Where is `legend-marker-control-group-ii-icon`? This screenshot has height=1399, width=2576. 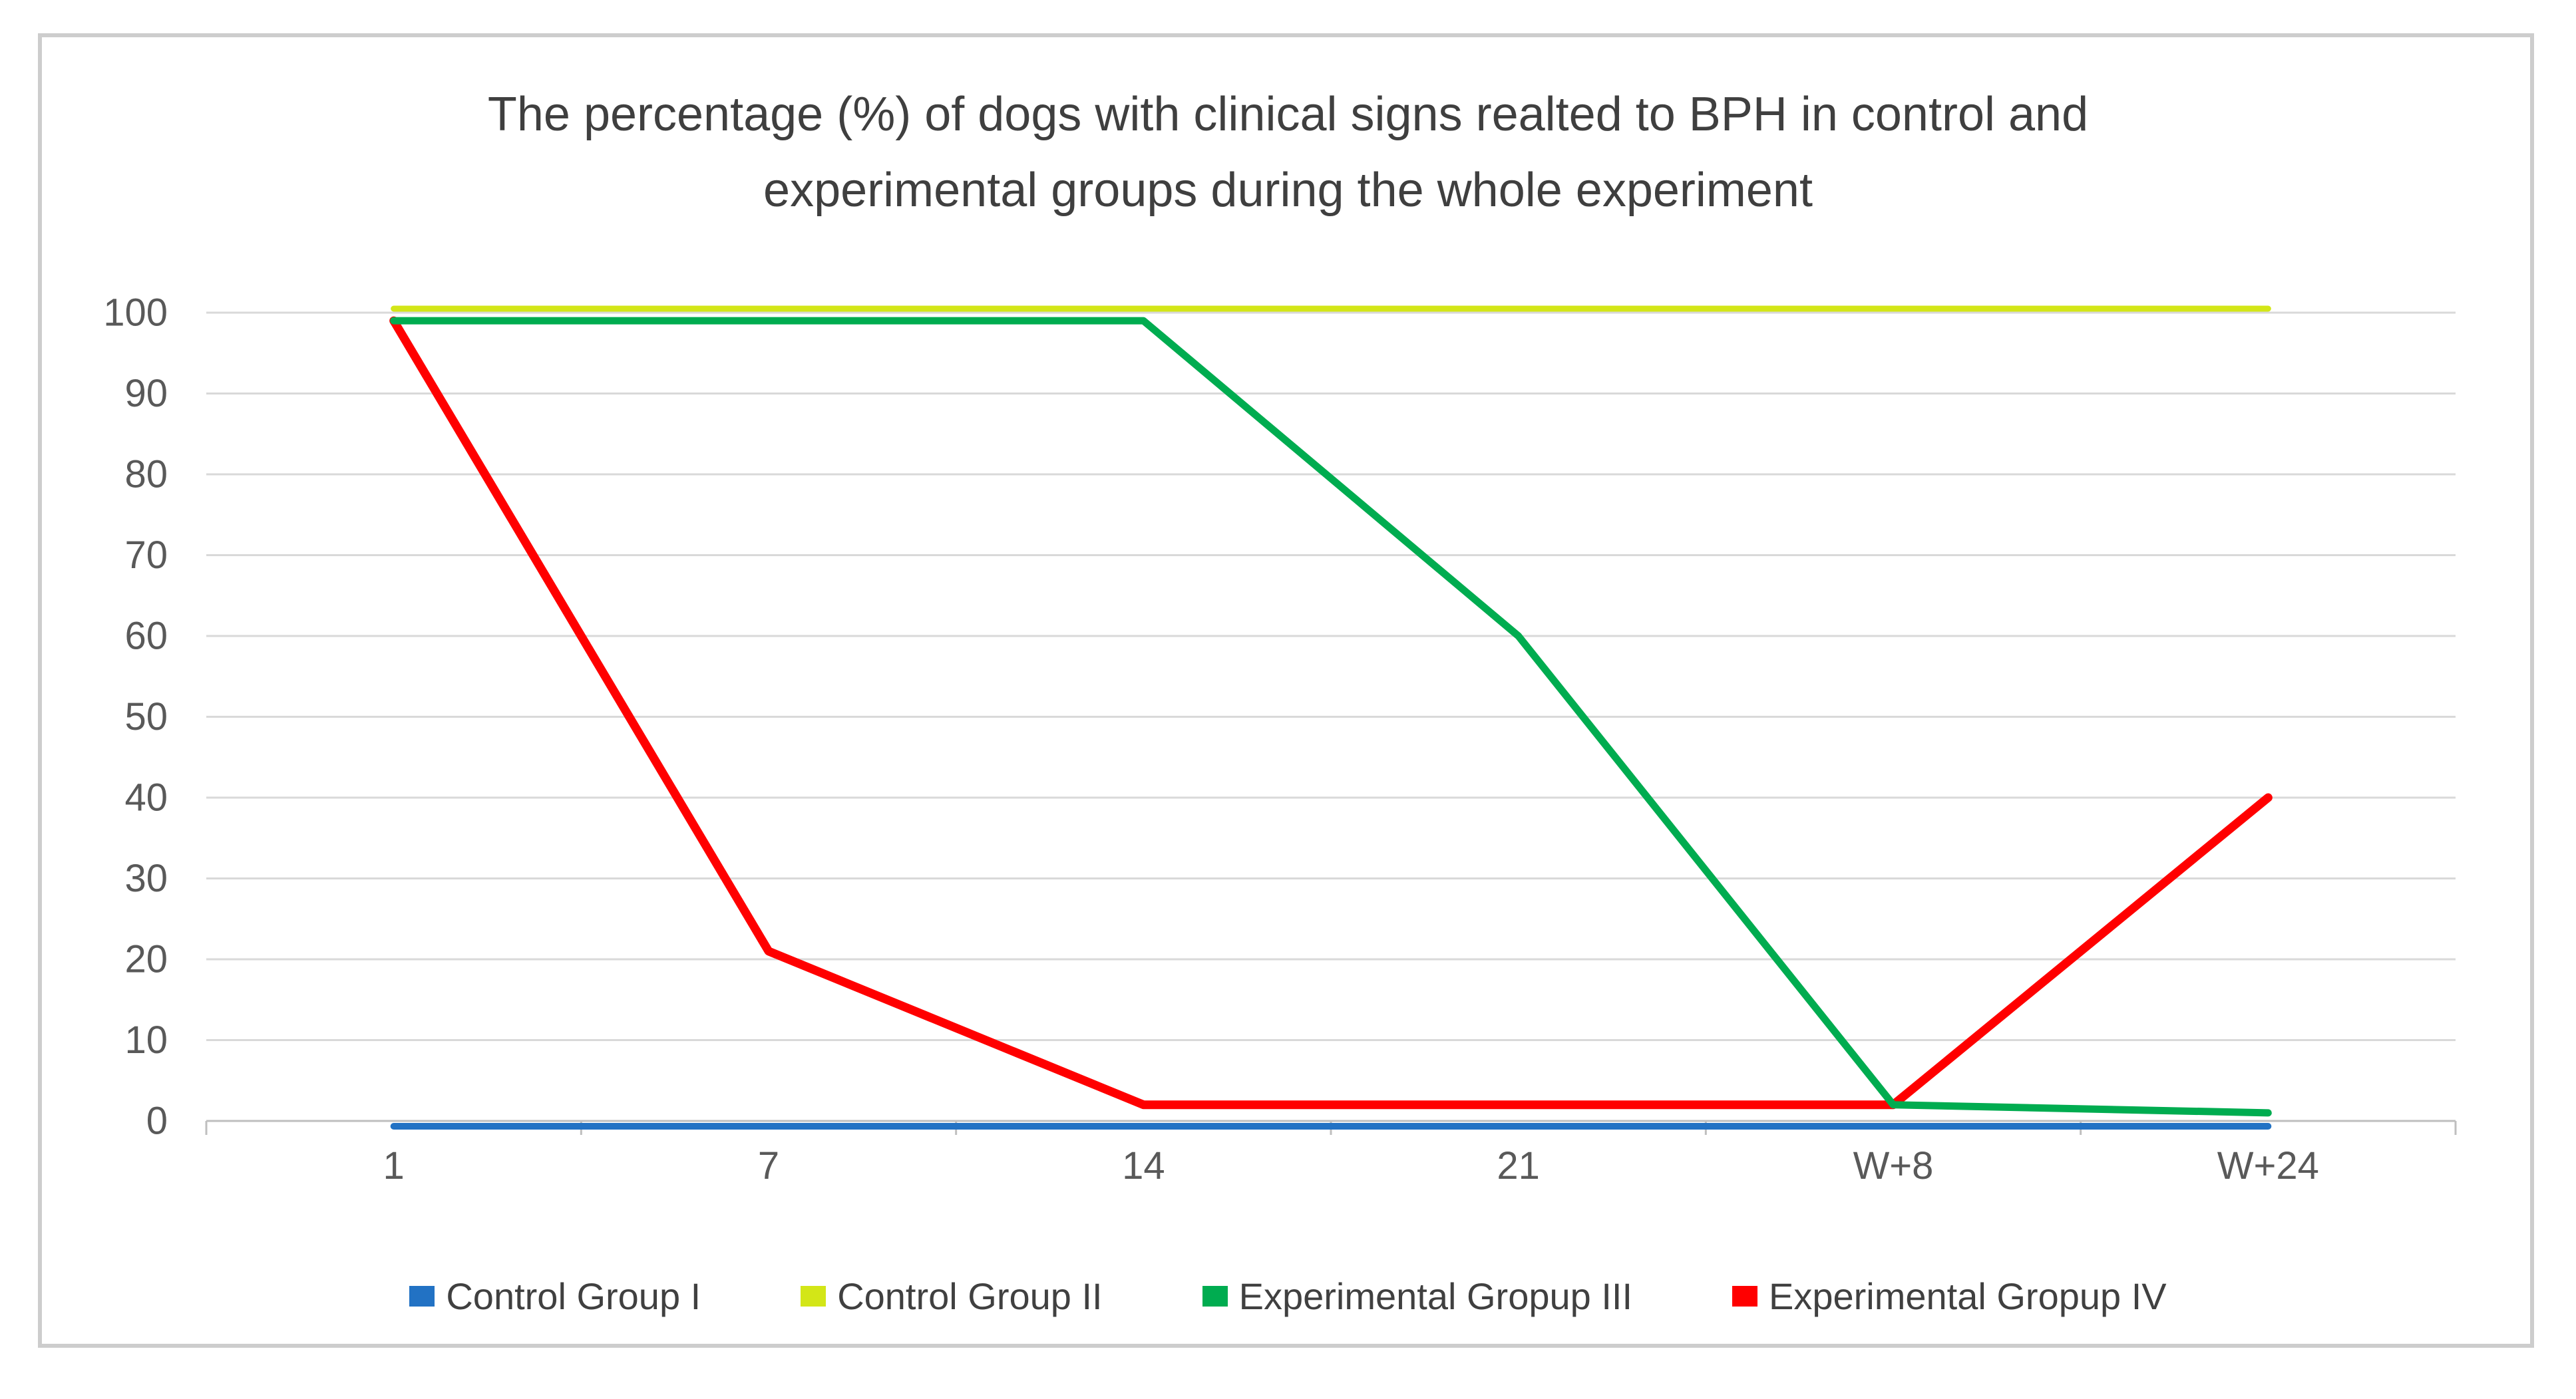
legend-marker-control-group-ii-icon is located at coordinates (814, 1296).